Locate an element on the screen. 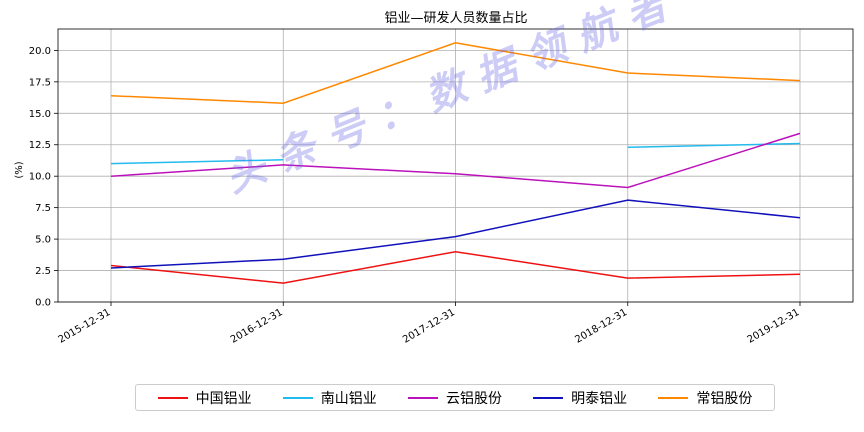 This screenshot has height=432, width=864. legend-label: 常铝股份 is located at coordinates (724, 398).